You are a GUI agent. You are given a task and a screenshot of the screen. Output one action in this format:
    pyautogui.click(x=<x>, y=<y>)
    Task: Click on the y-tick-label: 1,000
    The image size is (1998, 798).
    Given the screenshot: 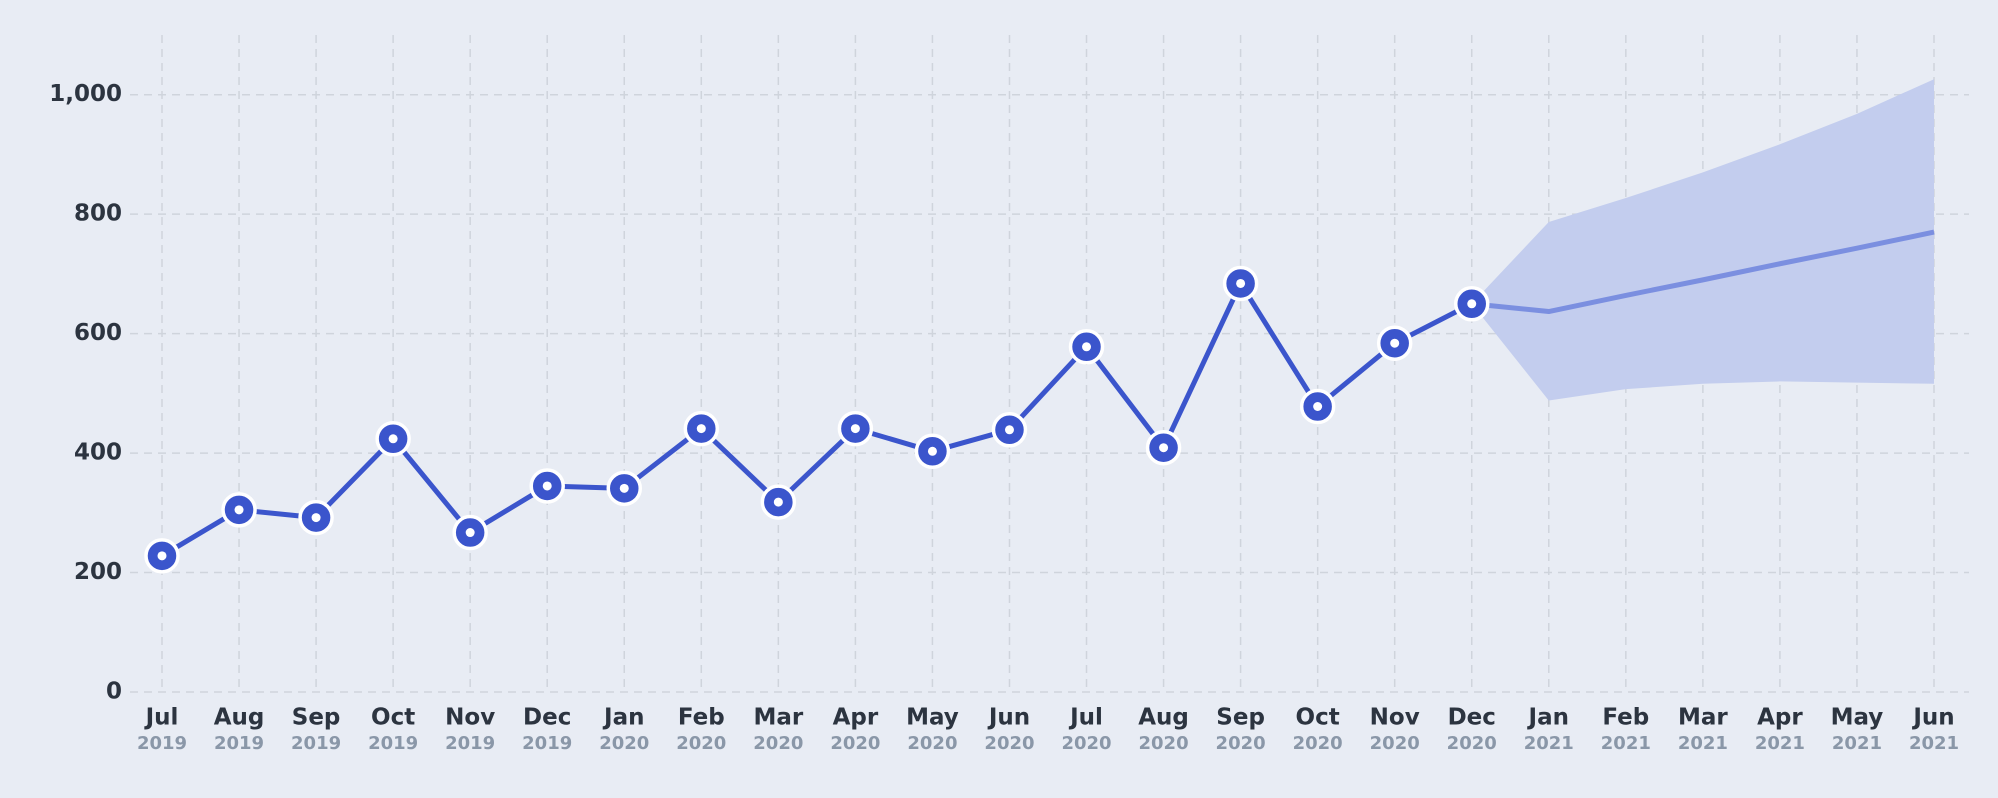 What is the action you would take?
    pyautogui.click(x=85, y=94)
    